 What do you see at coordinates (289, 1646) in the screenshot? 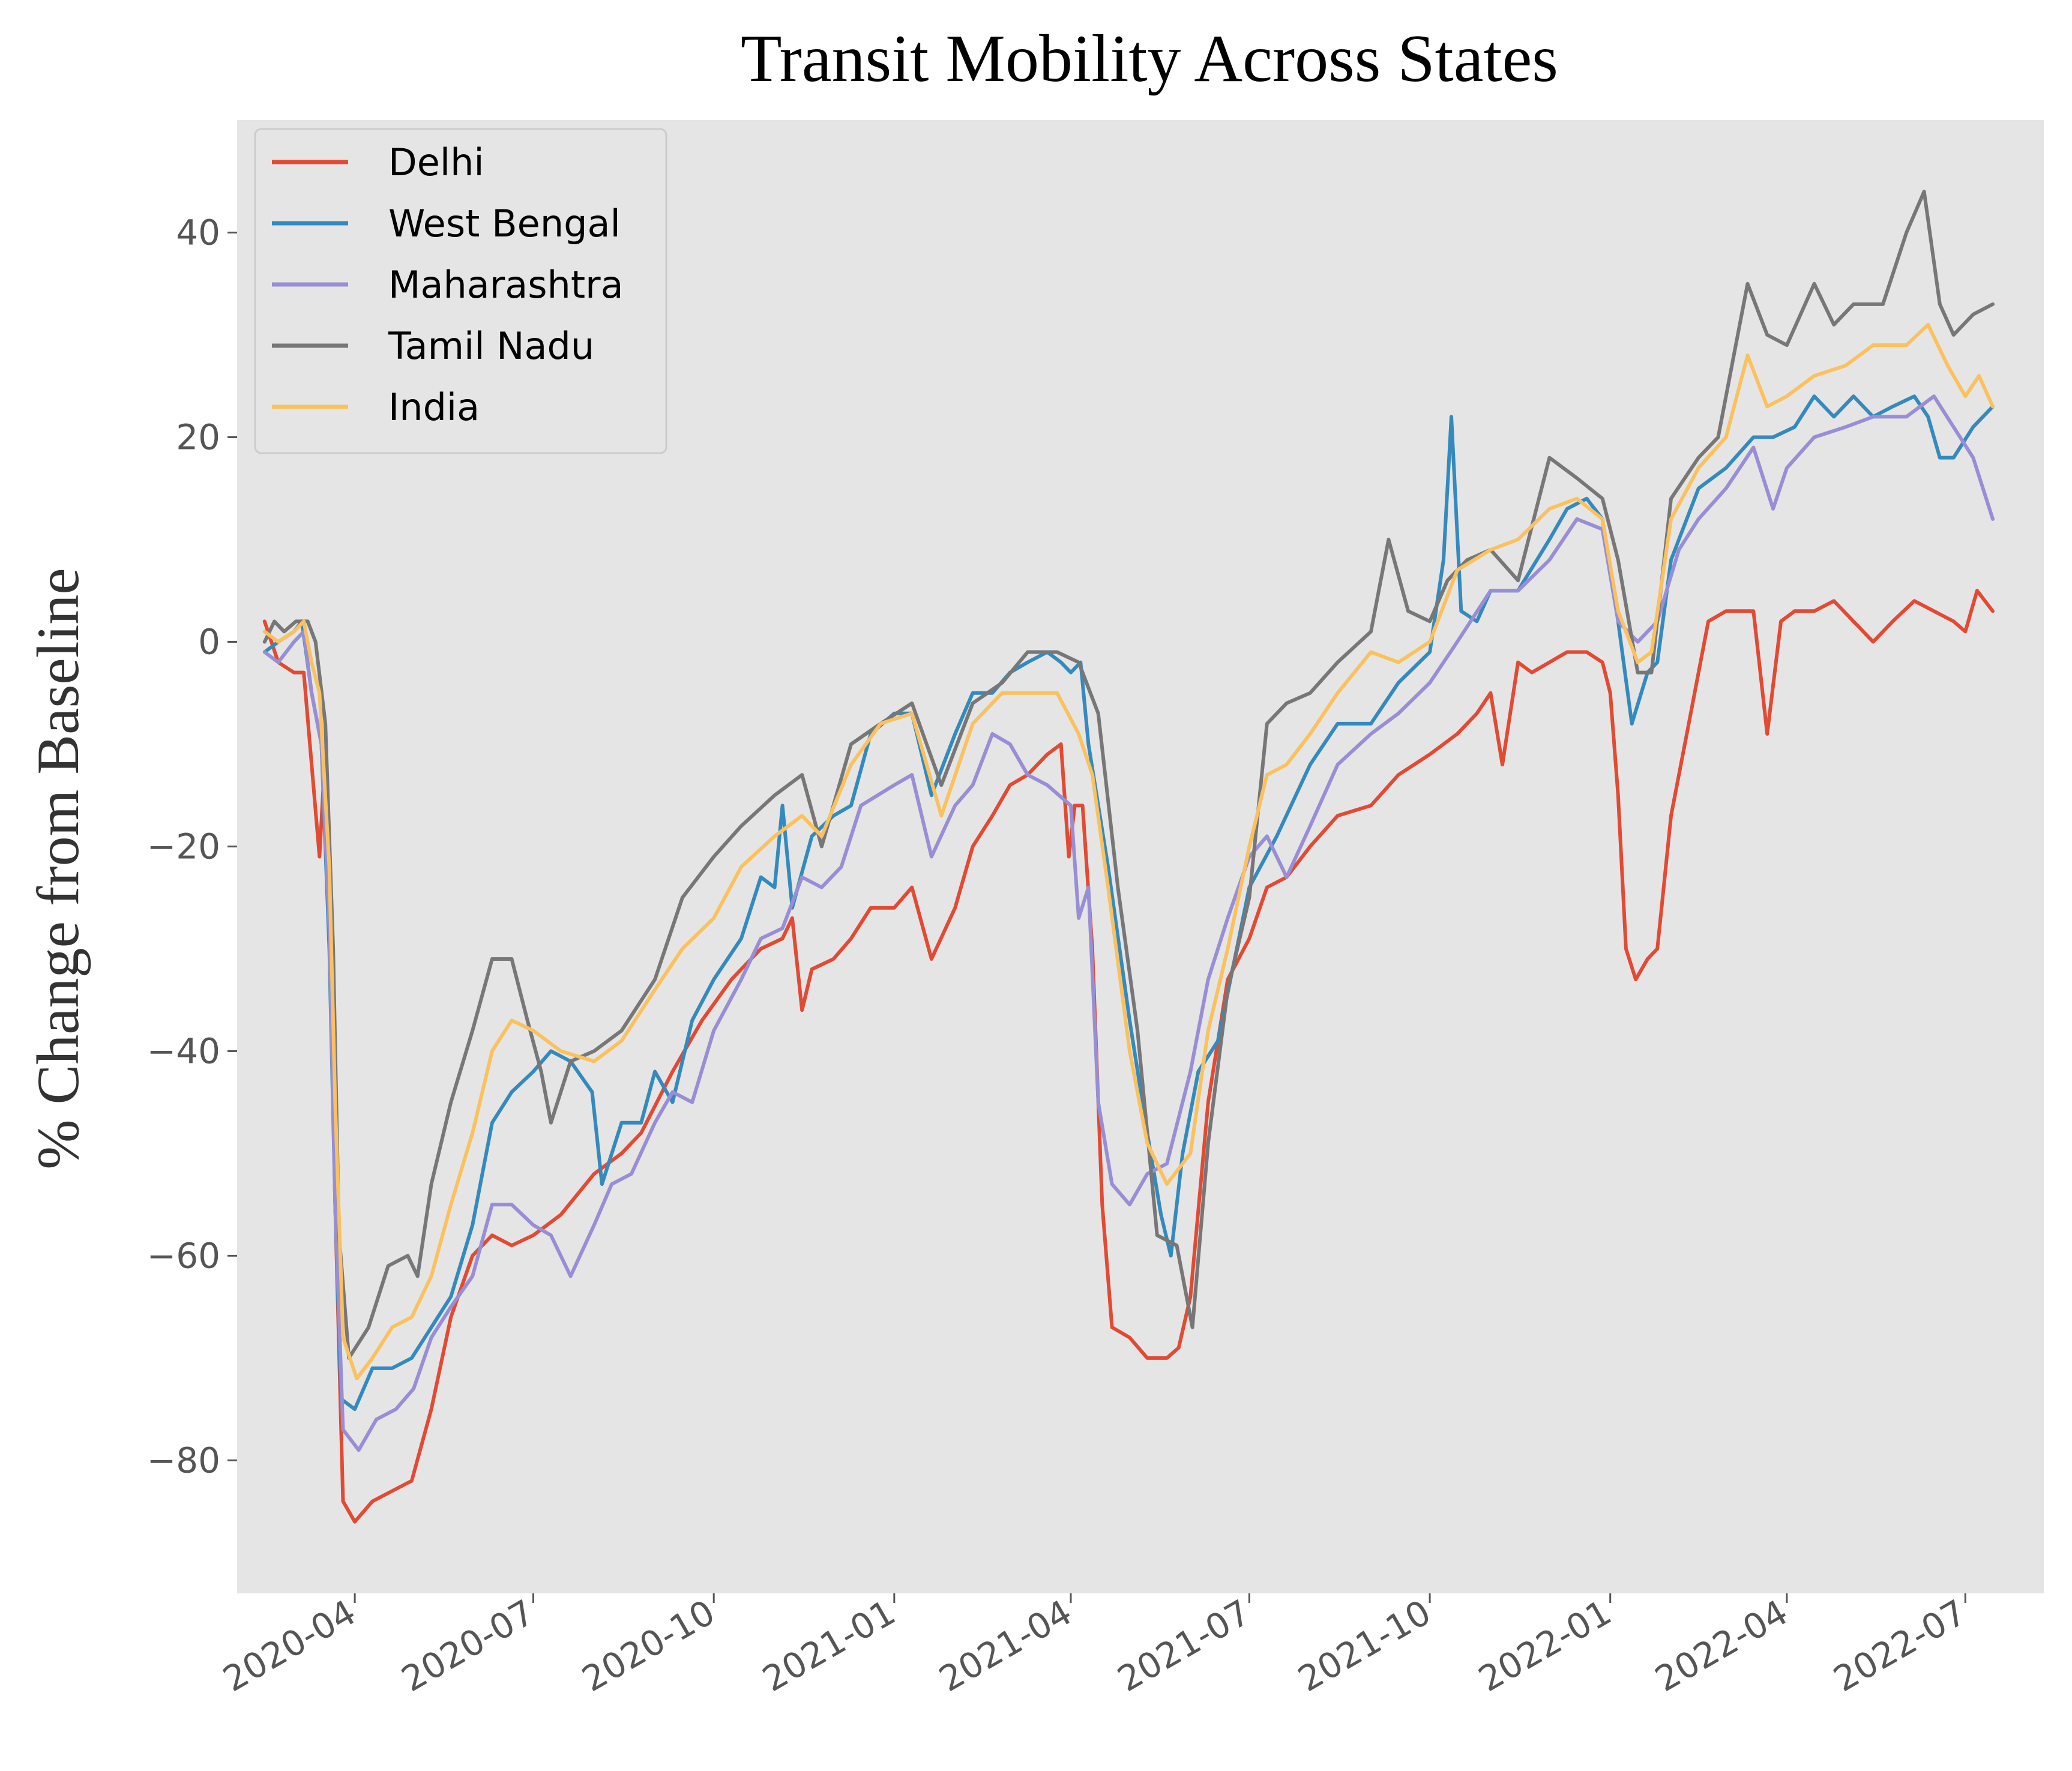
I see `x-tick-label: 2020-04` at bounding box center [289, 1646].